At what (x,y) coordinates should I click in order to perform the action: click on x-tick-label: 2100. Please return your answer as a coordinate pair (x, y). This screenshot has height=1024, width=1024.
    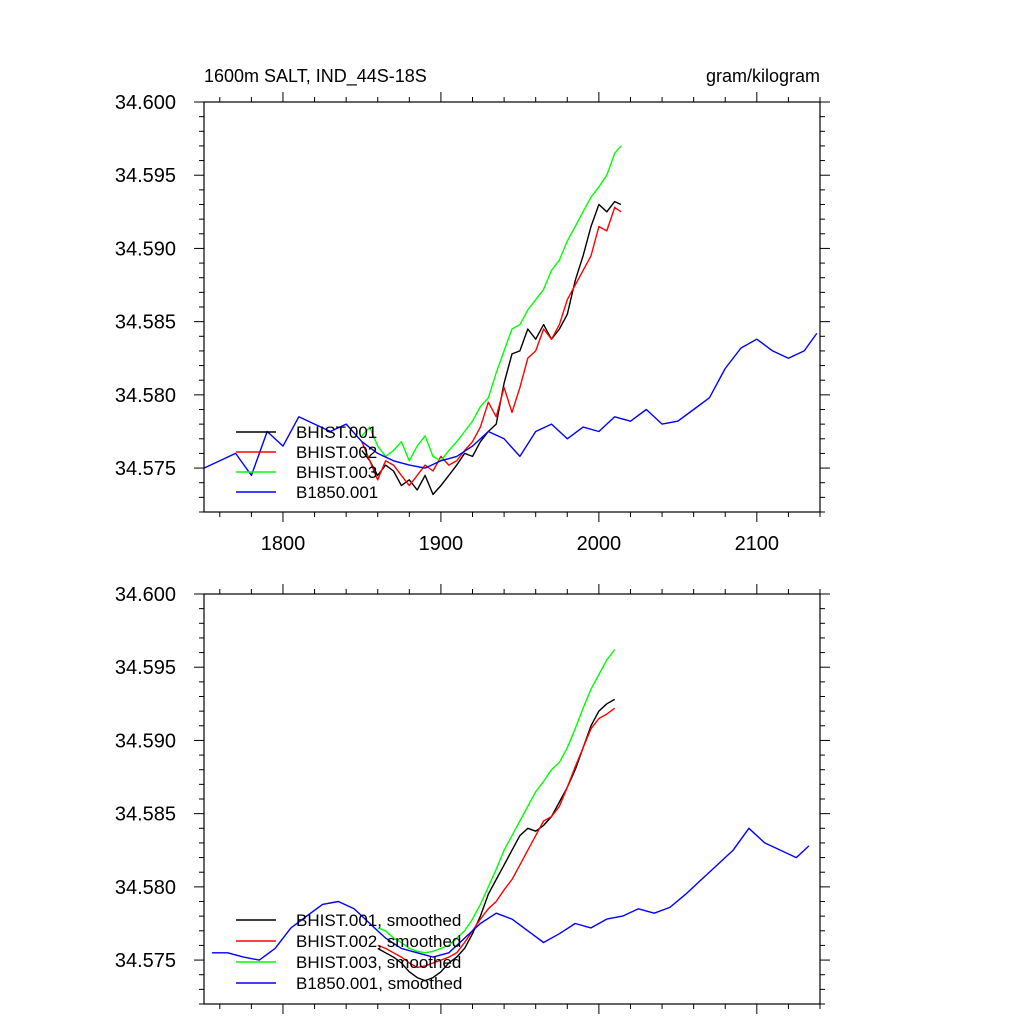
    Looking at the image, I should click on (757, 544).